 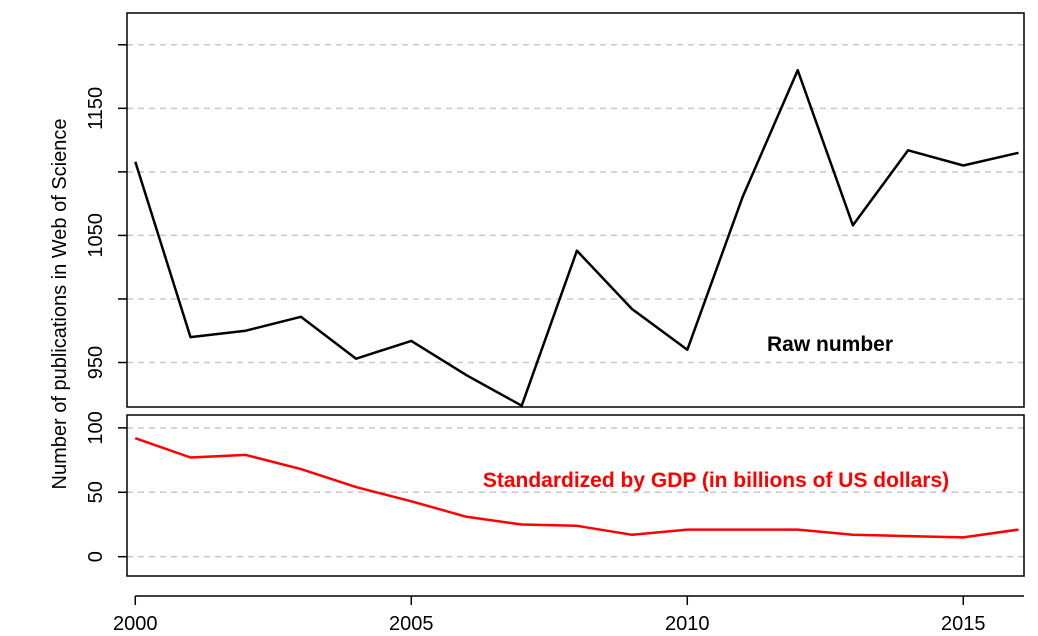 What do you see at coordinates (60, 304) in the screenshot?
I see `y-axis-label: Number of publications in Web of Science` at bounding box center [60, 304].